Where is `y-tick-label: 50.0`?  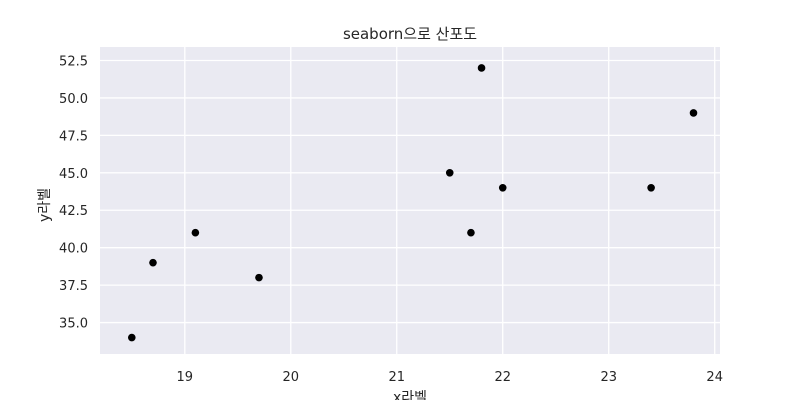 y-tick-label: 50.0 is located at coordinates (73, 99).